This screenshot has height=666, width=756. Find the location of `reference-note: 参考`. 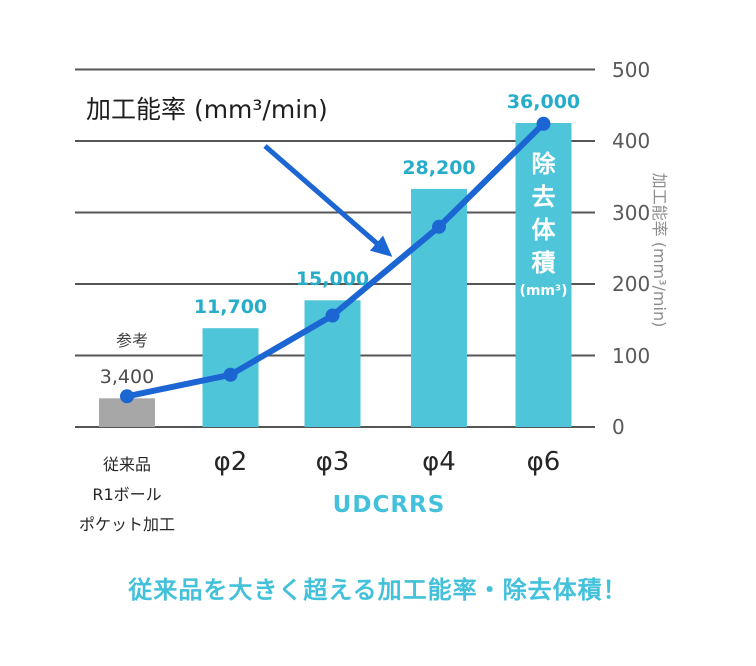

reference-note: 参考 is located at coordinates (131, 340).